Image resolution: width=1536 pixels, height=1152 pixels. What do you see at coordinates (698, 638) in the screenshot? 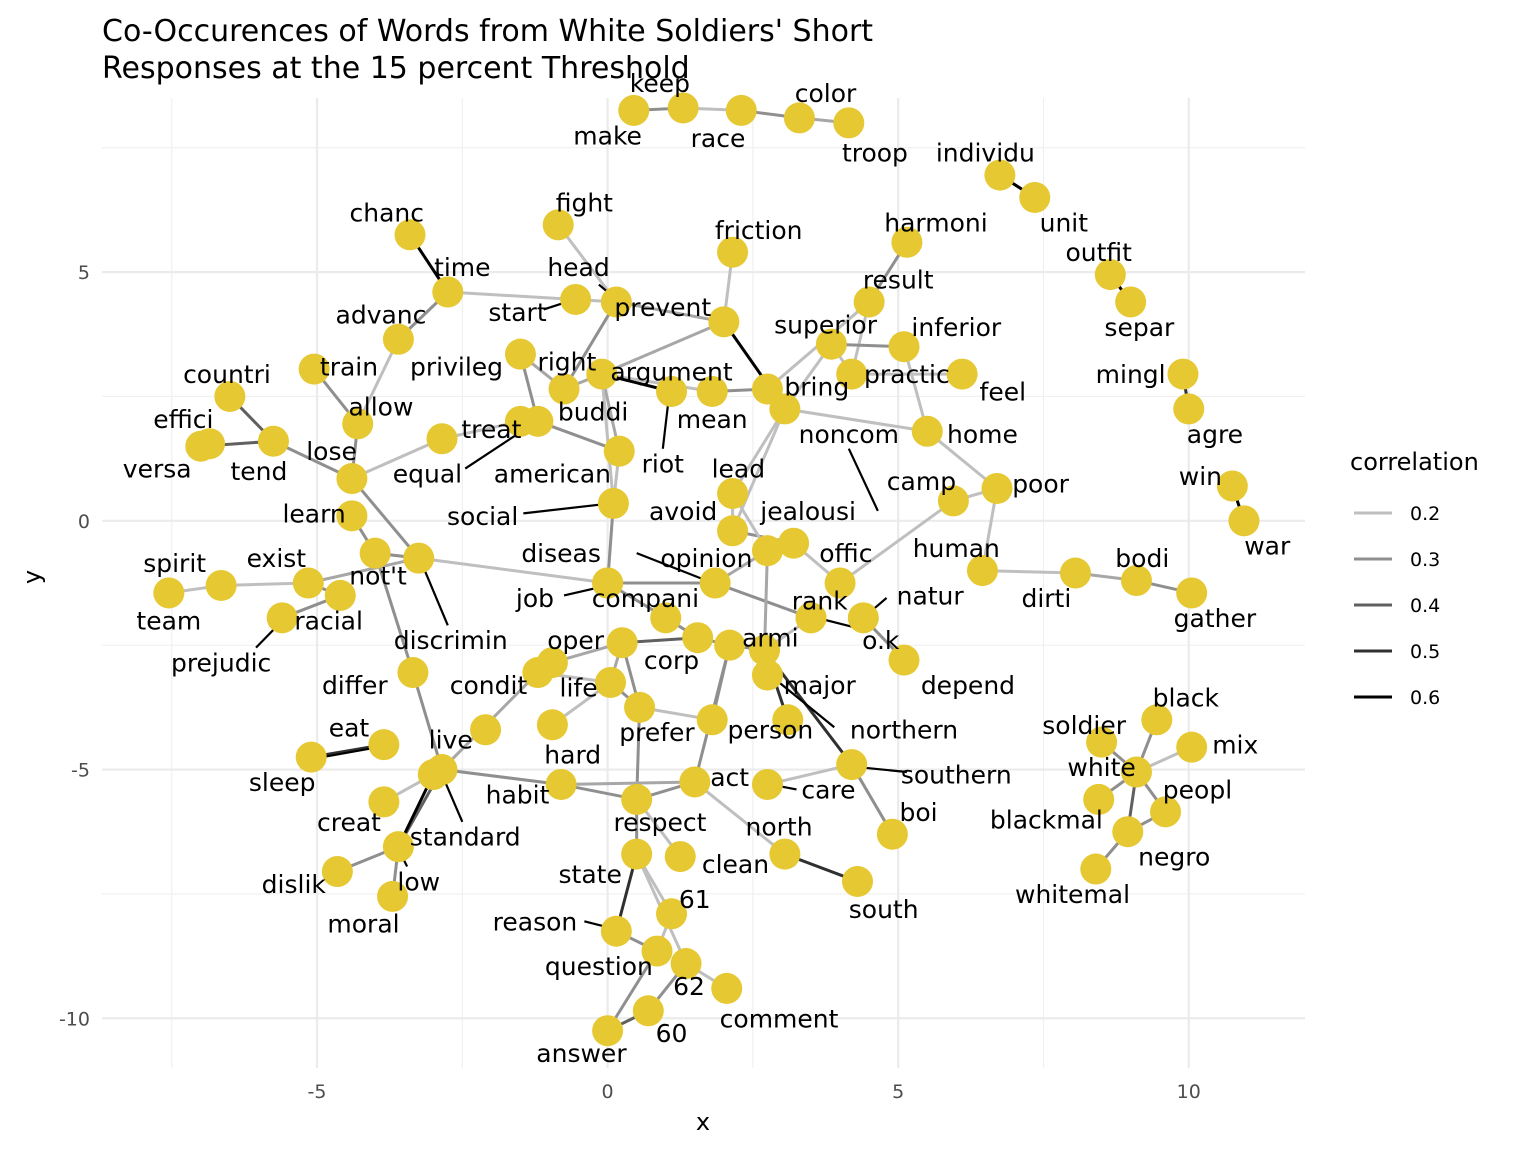
I see `node-corp` at bounding box center [698, 638].